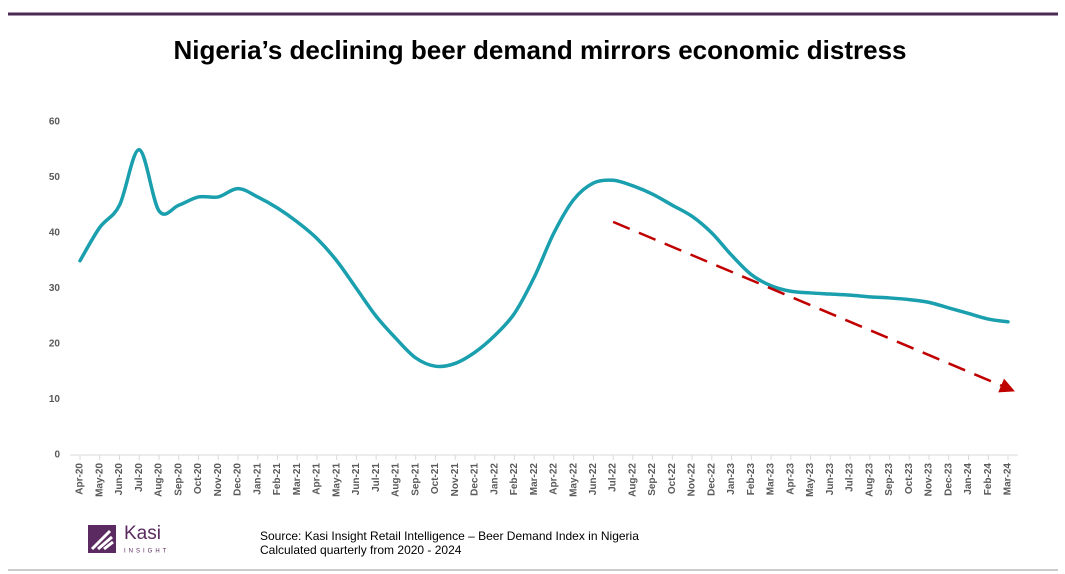  Describe the element at coordinates (632, 480) in the screenshot. I see `x-tick-label: Aug-22` at that location.